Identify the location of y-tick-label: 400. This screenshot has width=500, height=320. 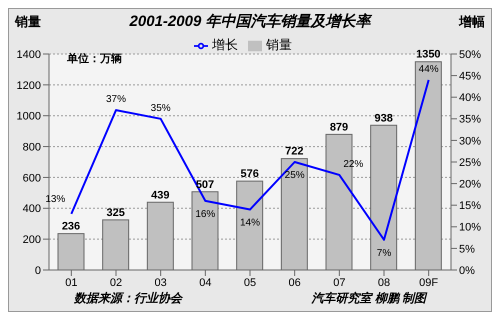
(31, 209).